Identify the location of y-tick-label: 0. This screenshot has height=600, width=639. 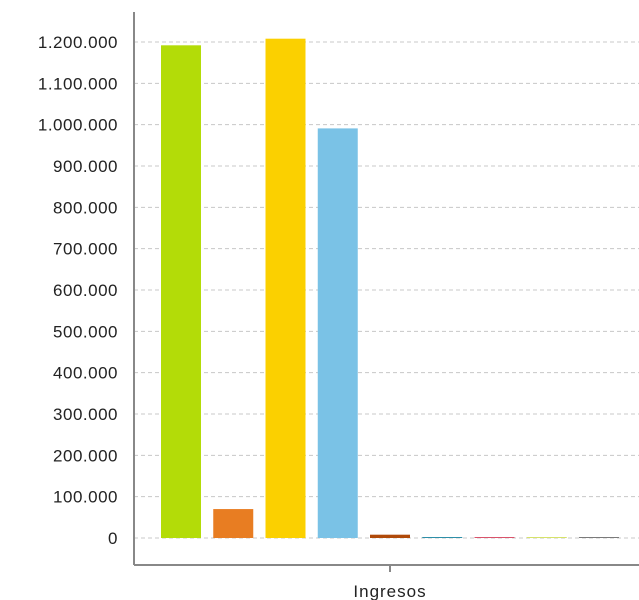
(113, 538).